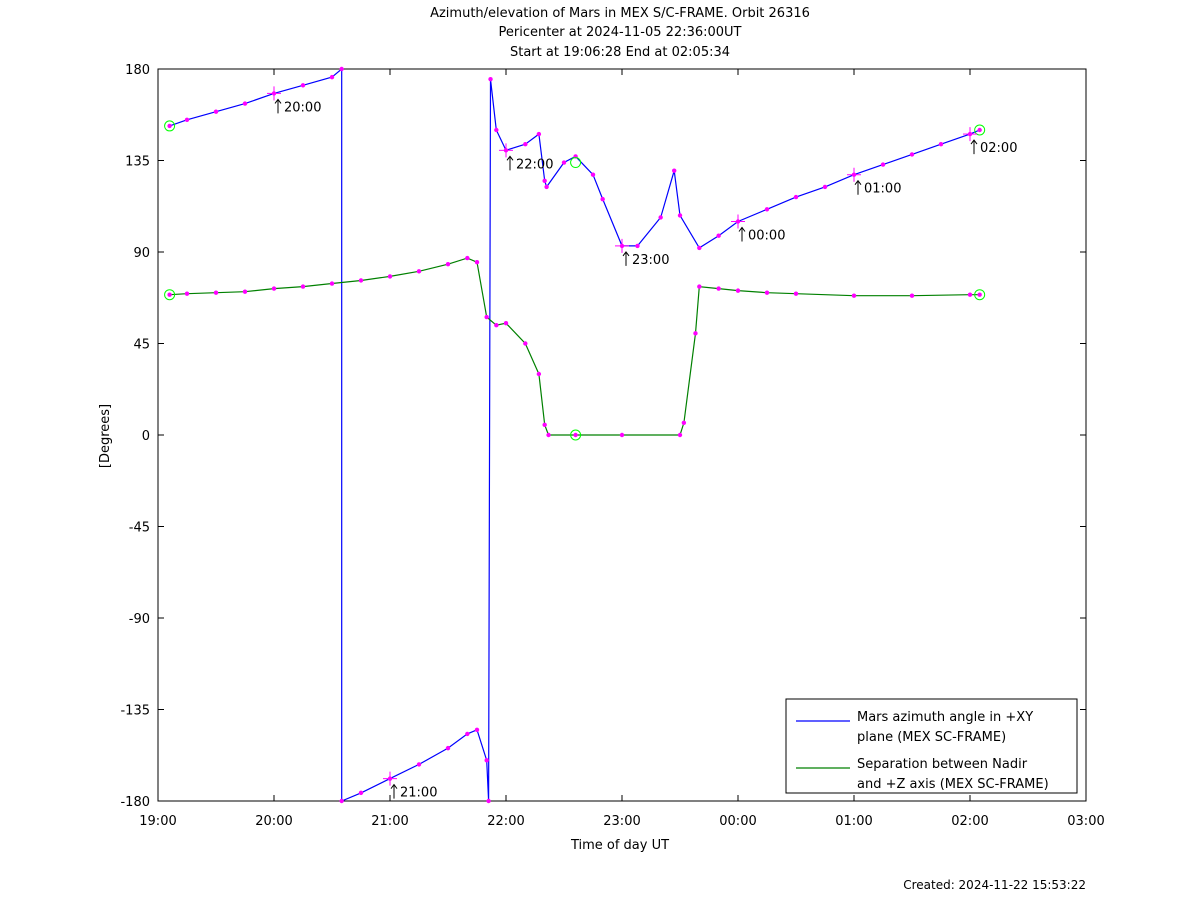 This screenshot has height=901, width=1200. I want to click on legend-box, so click(931, 746).